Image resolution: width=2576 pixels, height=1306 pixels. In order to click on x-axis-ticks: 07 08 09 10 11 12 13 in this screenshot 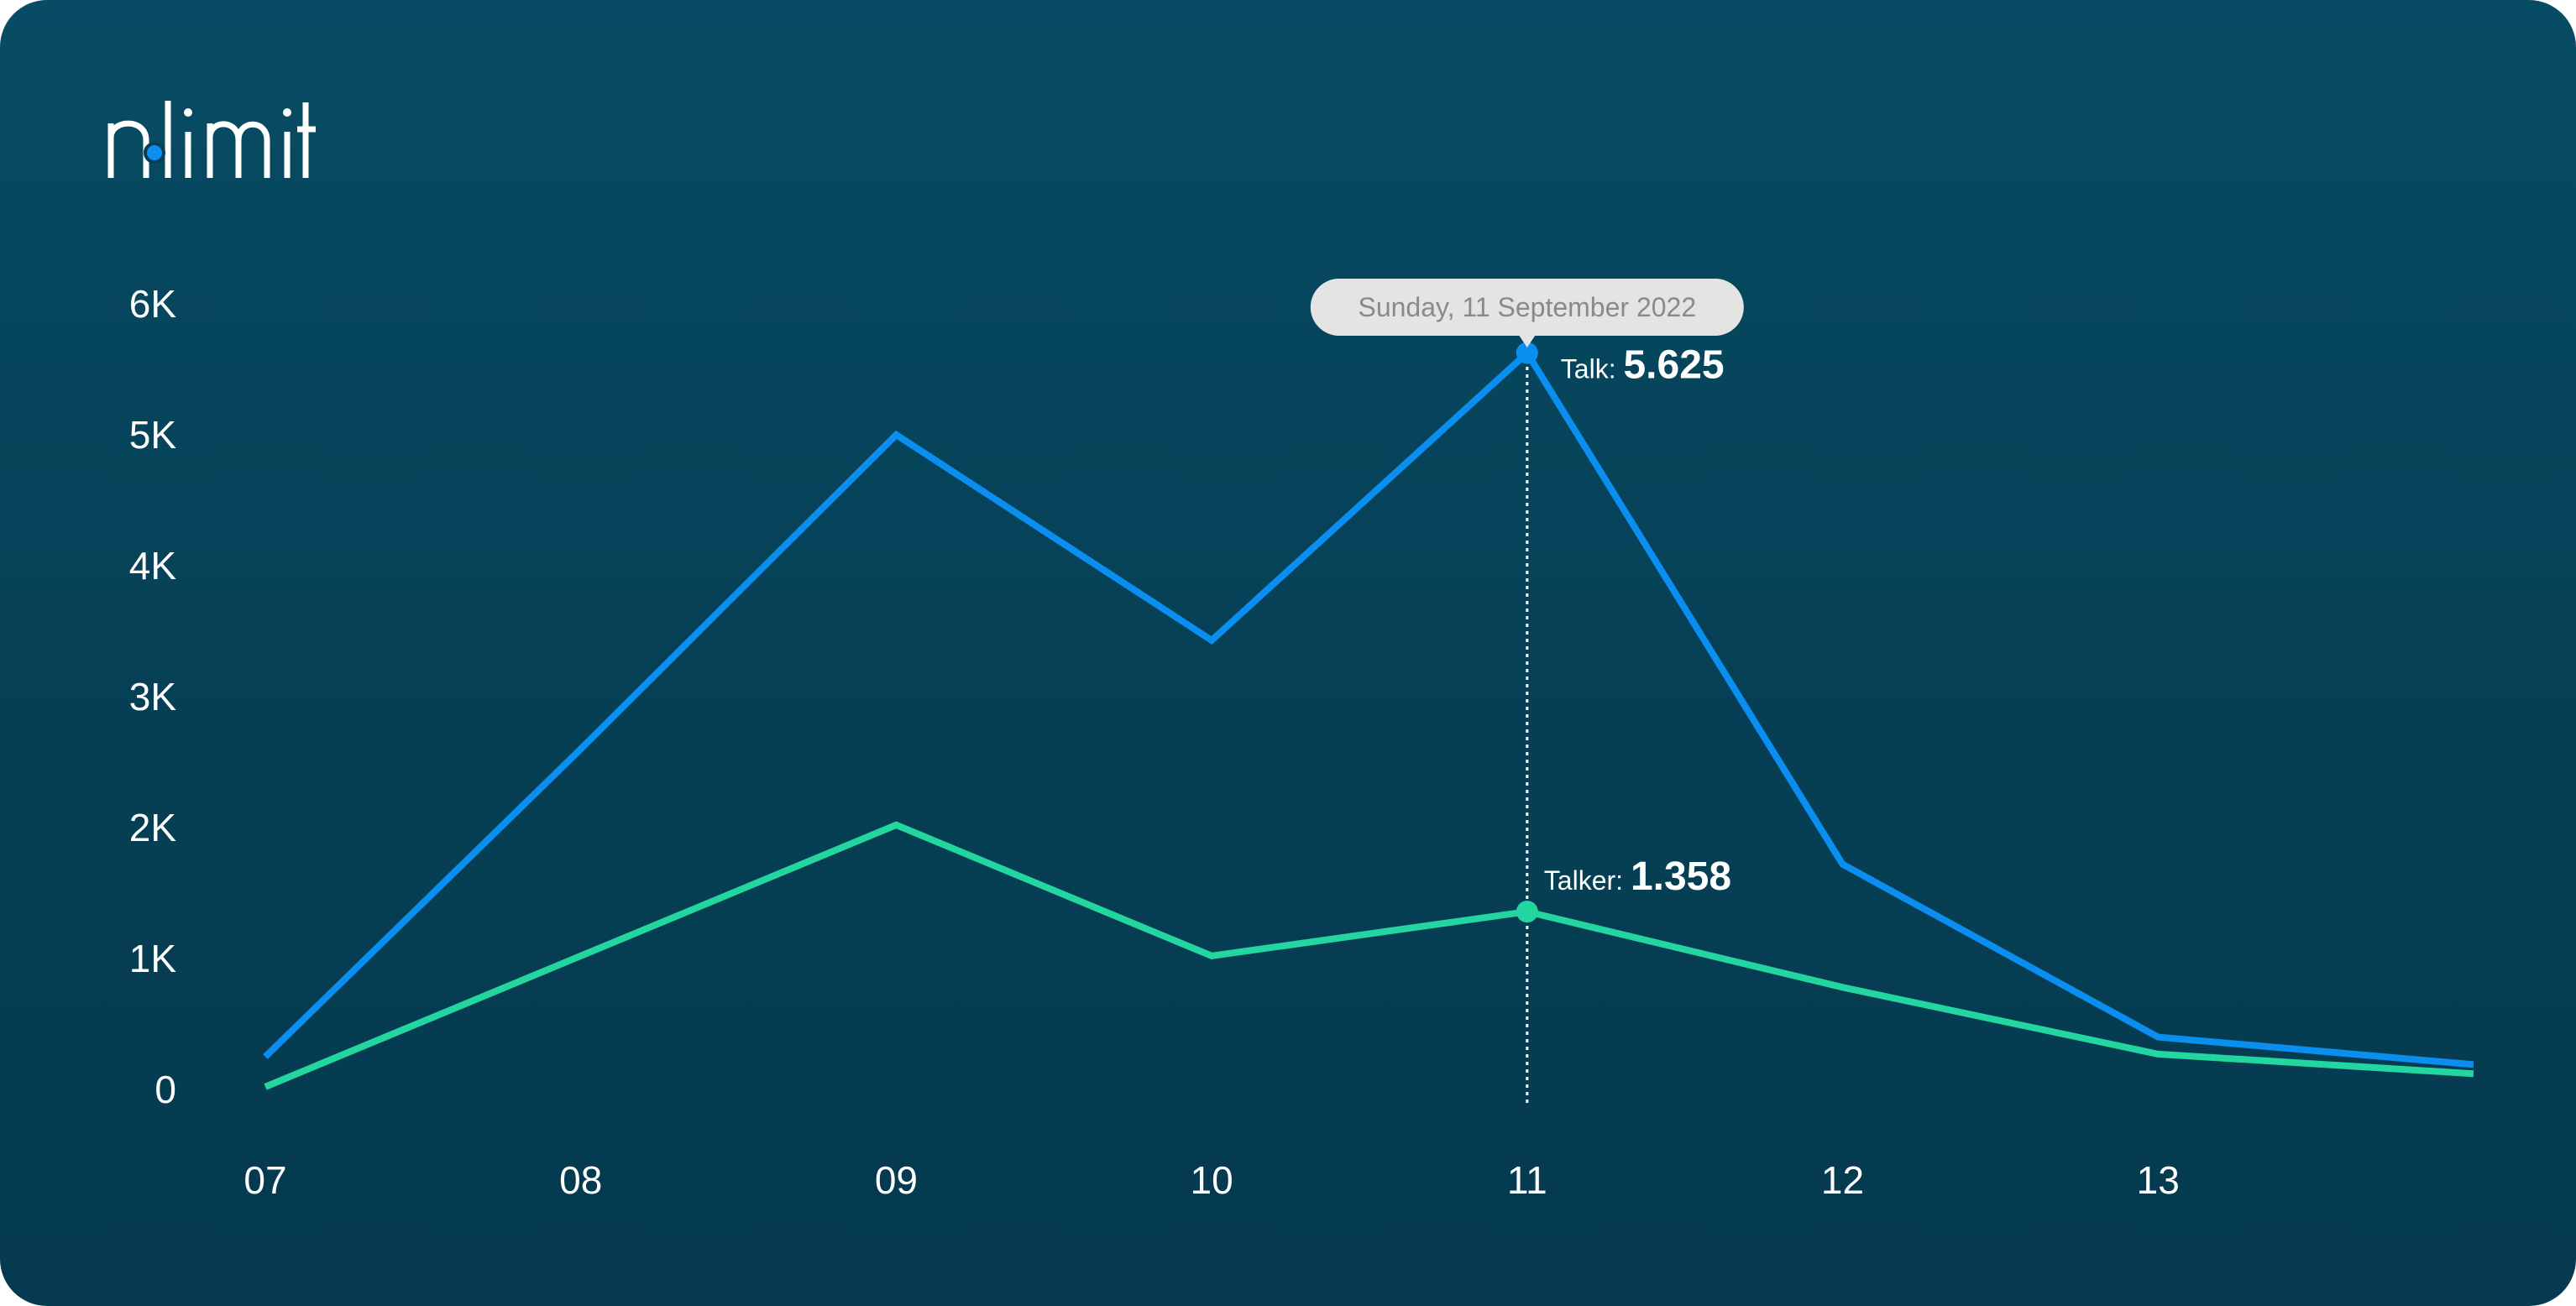, I will do `click(1211, 1180)`.